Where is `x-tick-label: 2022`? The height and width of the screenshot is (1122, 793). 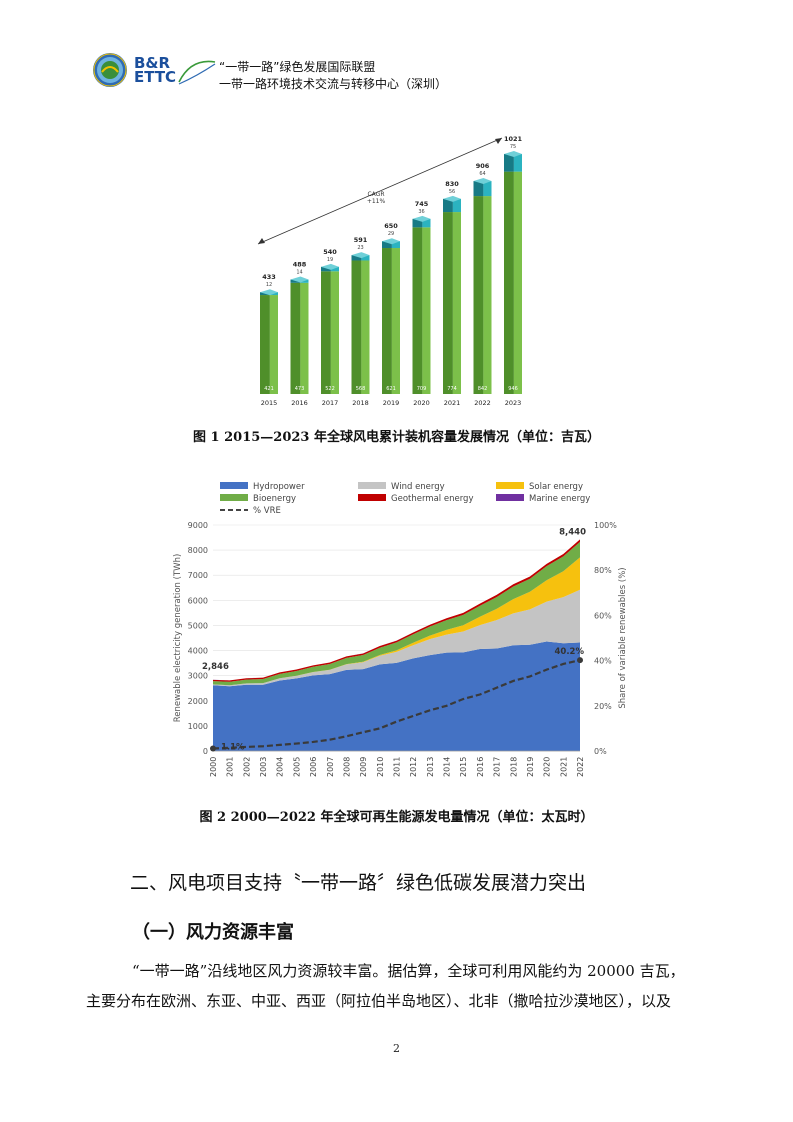 x-tick-label: 2022 is located at coordinates (482, 403).